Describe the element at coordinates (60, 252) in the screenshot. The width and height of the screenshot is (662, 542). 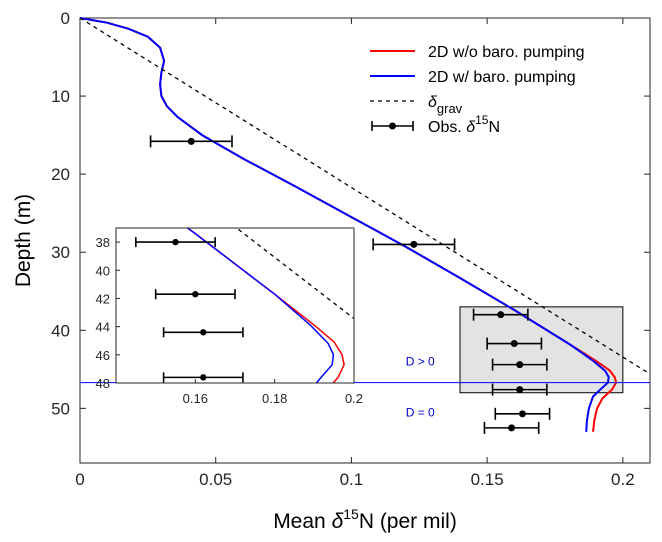
I see `y-tick-label: 30` at that location.